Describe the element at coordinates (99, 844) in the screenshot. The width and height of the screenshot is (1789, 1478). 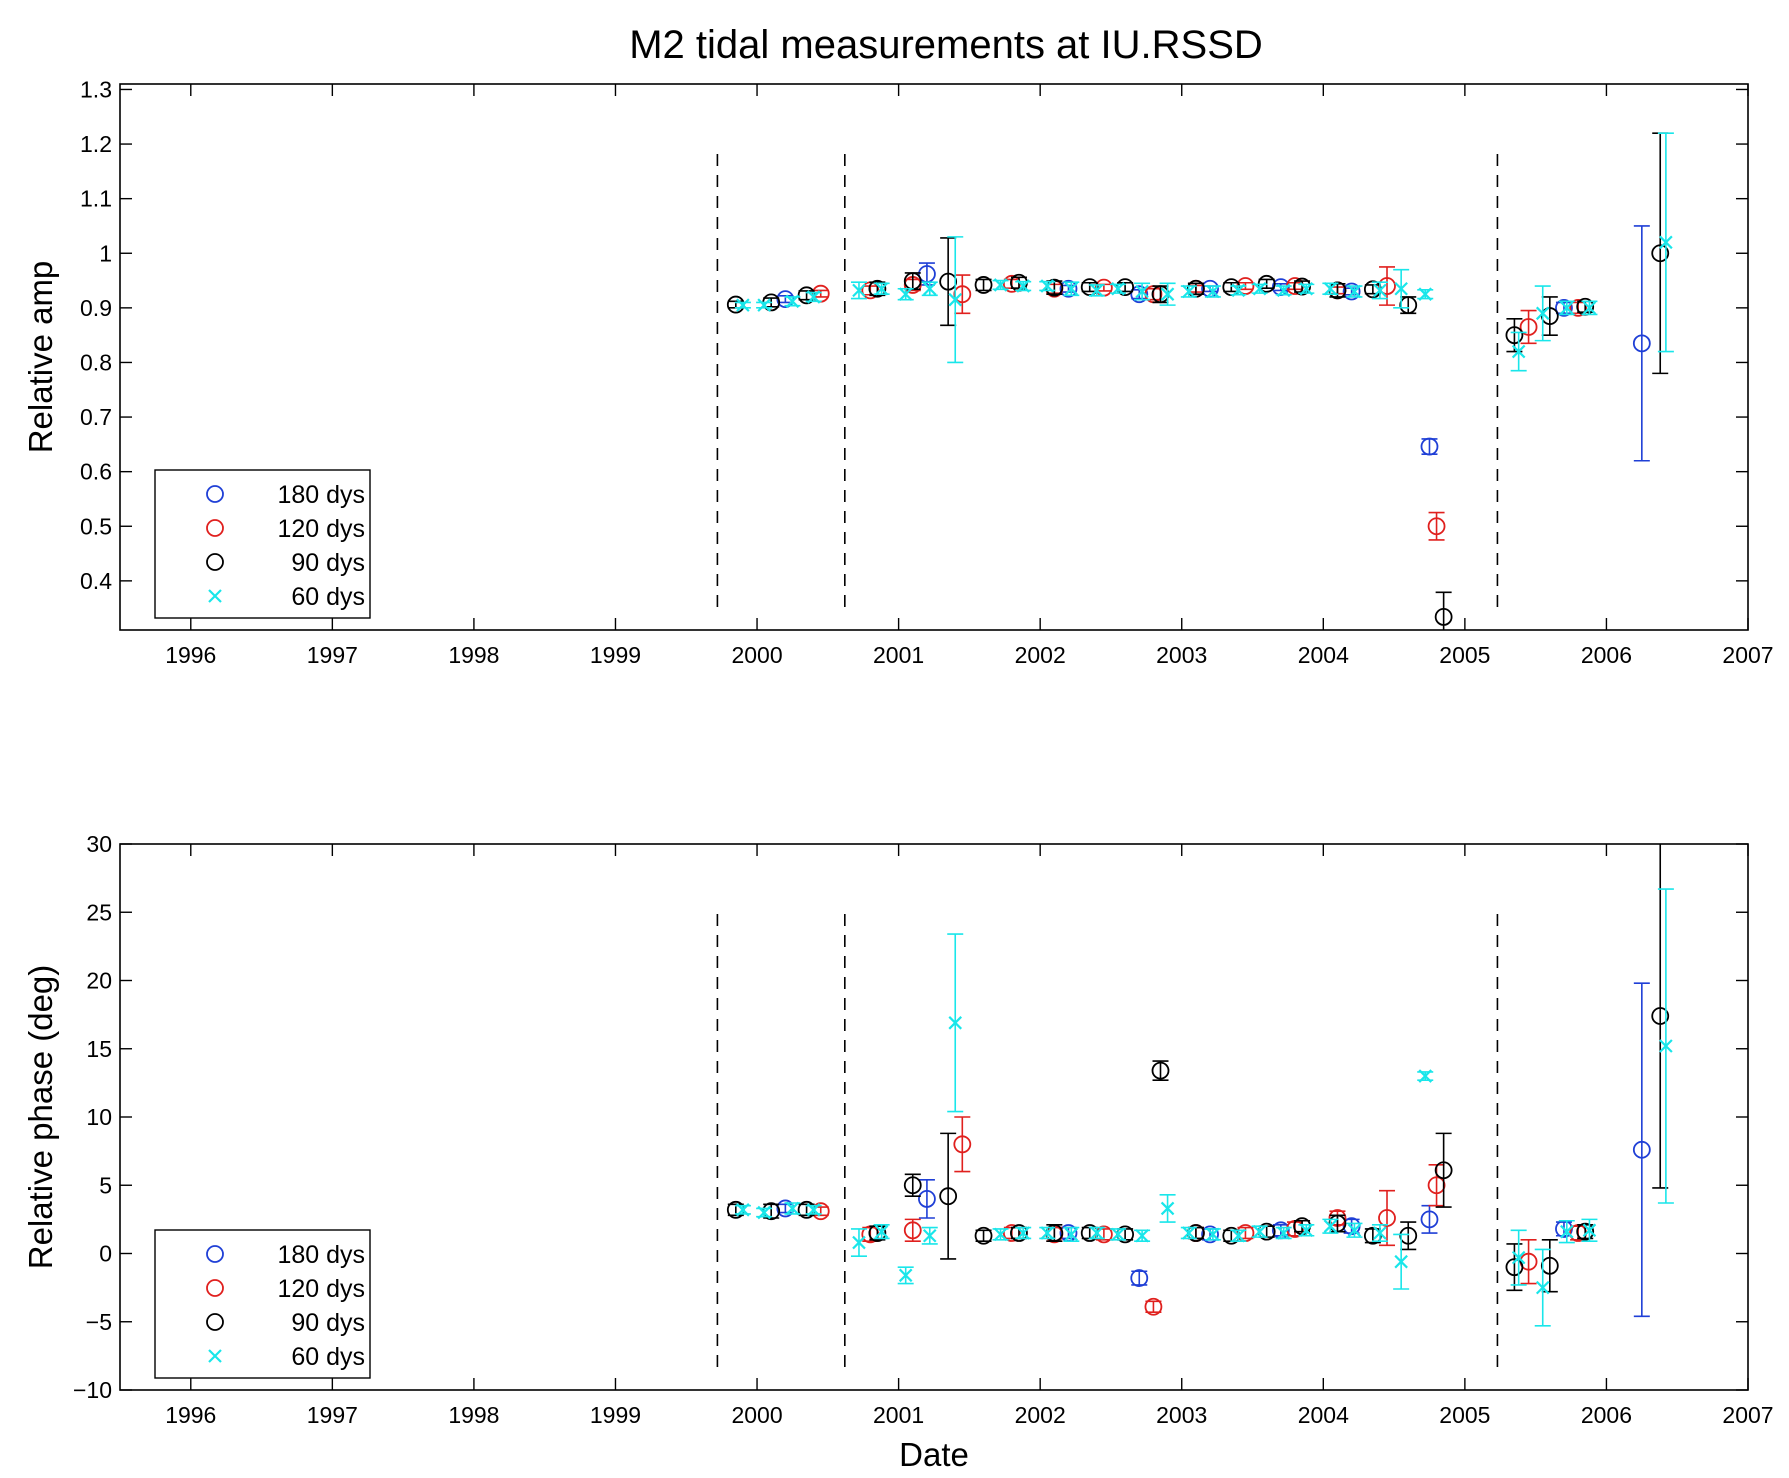
I see `y-tick-label: 30` at that location.